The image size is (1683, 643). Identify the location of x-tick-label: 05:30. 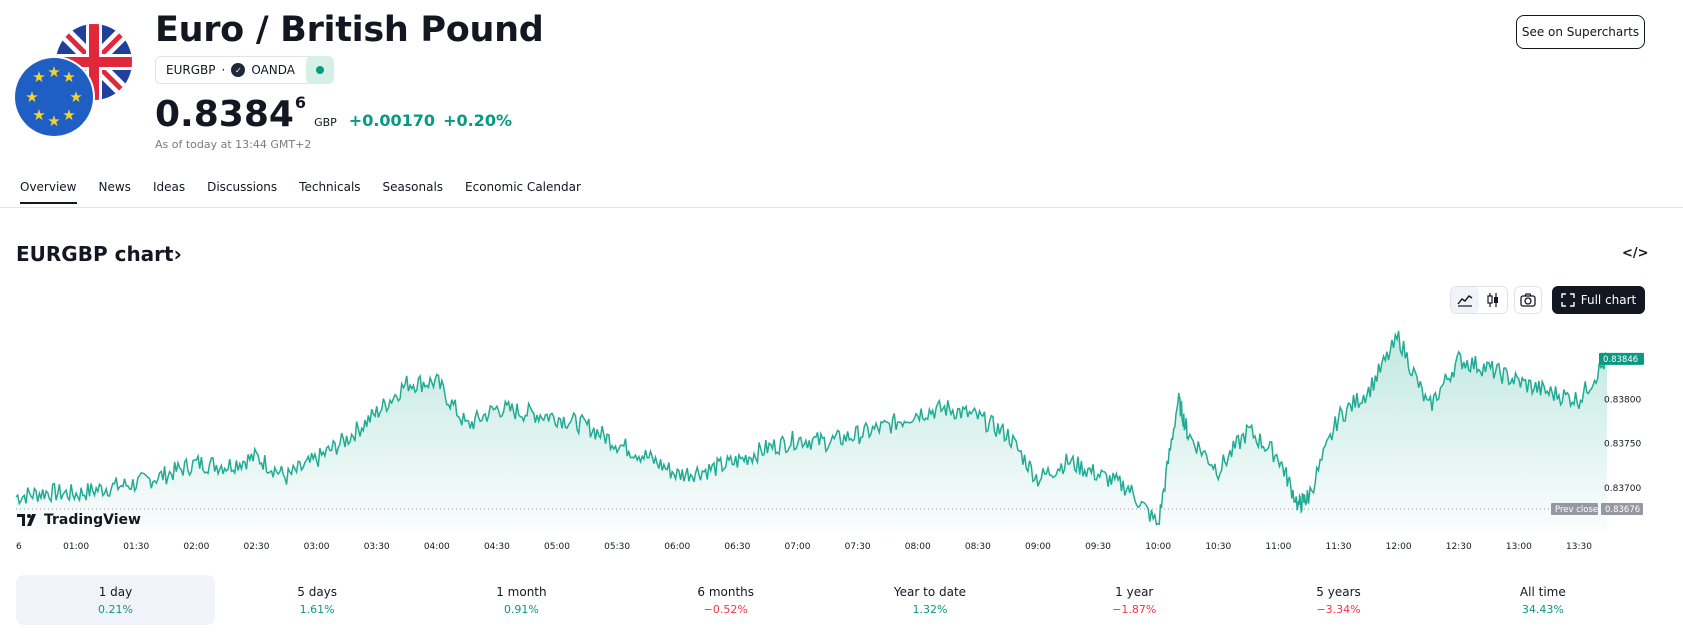
(617, 547).